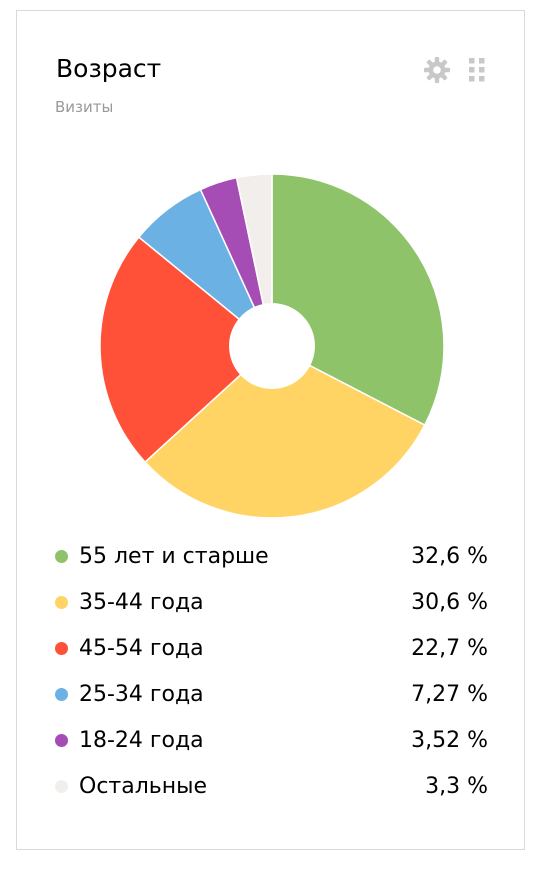 This screenshot has width=543, height=871. I want to click on widget-subtitle: Визиты, so click(84, 107).